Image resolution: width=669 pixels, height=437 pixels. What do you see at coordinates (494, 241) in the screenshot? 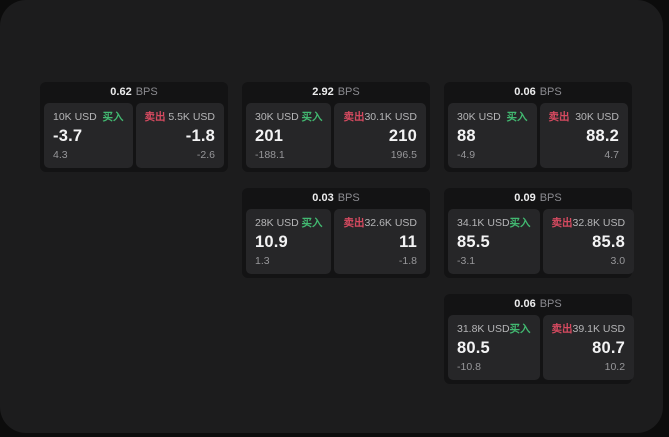
I see `buy-pane: 34.1K USD 买入 85.5 -3.1` at bounding box center [494, 241].